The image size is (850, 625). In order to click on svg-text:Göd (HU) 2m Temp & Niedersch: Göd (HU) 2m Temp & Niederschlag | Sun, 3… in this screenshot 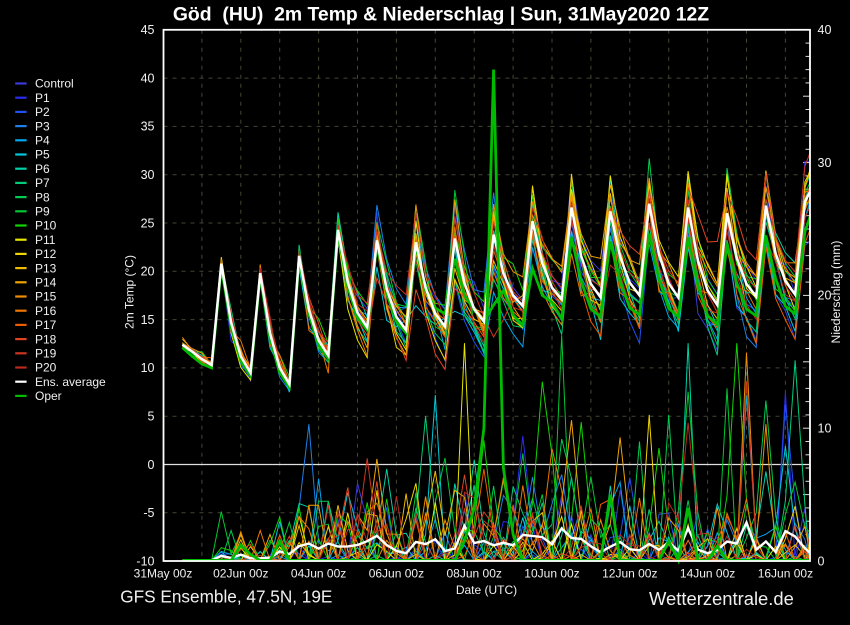, I will do `click(441, 15)`.